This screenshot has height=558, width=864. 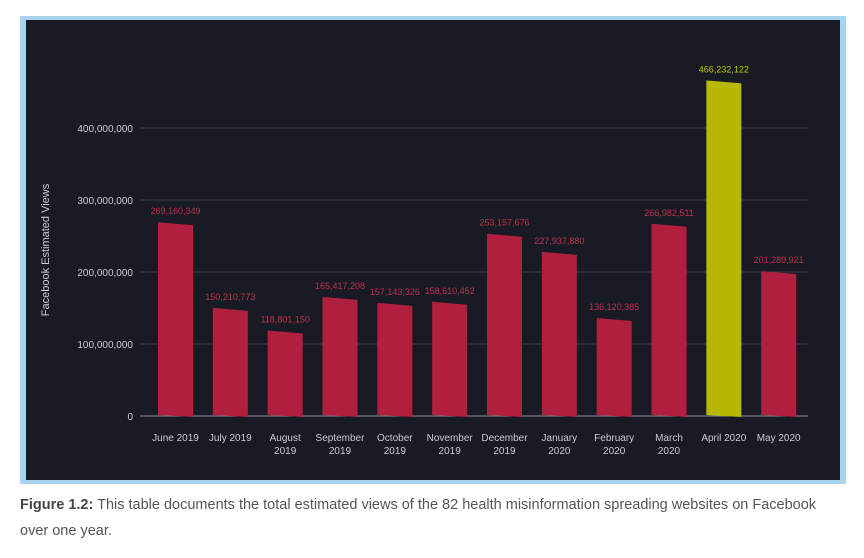 I want to click on x-tick-label: September 2019, so click(x=341, y=445).